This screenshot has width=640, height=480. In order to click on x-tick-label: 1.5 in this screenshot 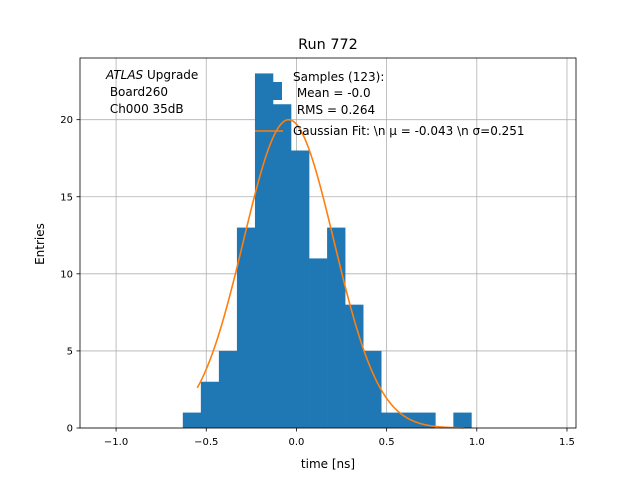, I will do `click(567, 442)`.